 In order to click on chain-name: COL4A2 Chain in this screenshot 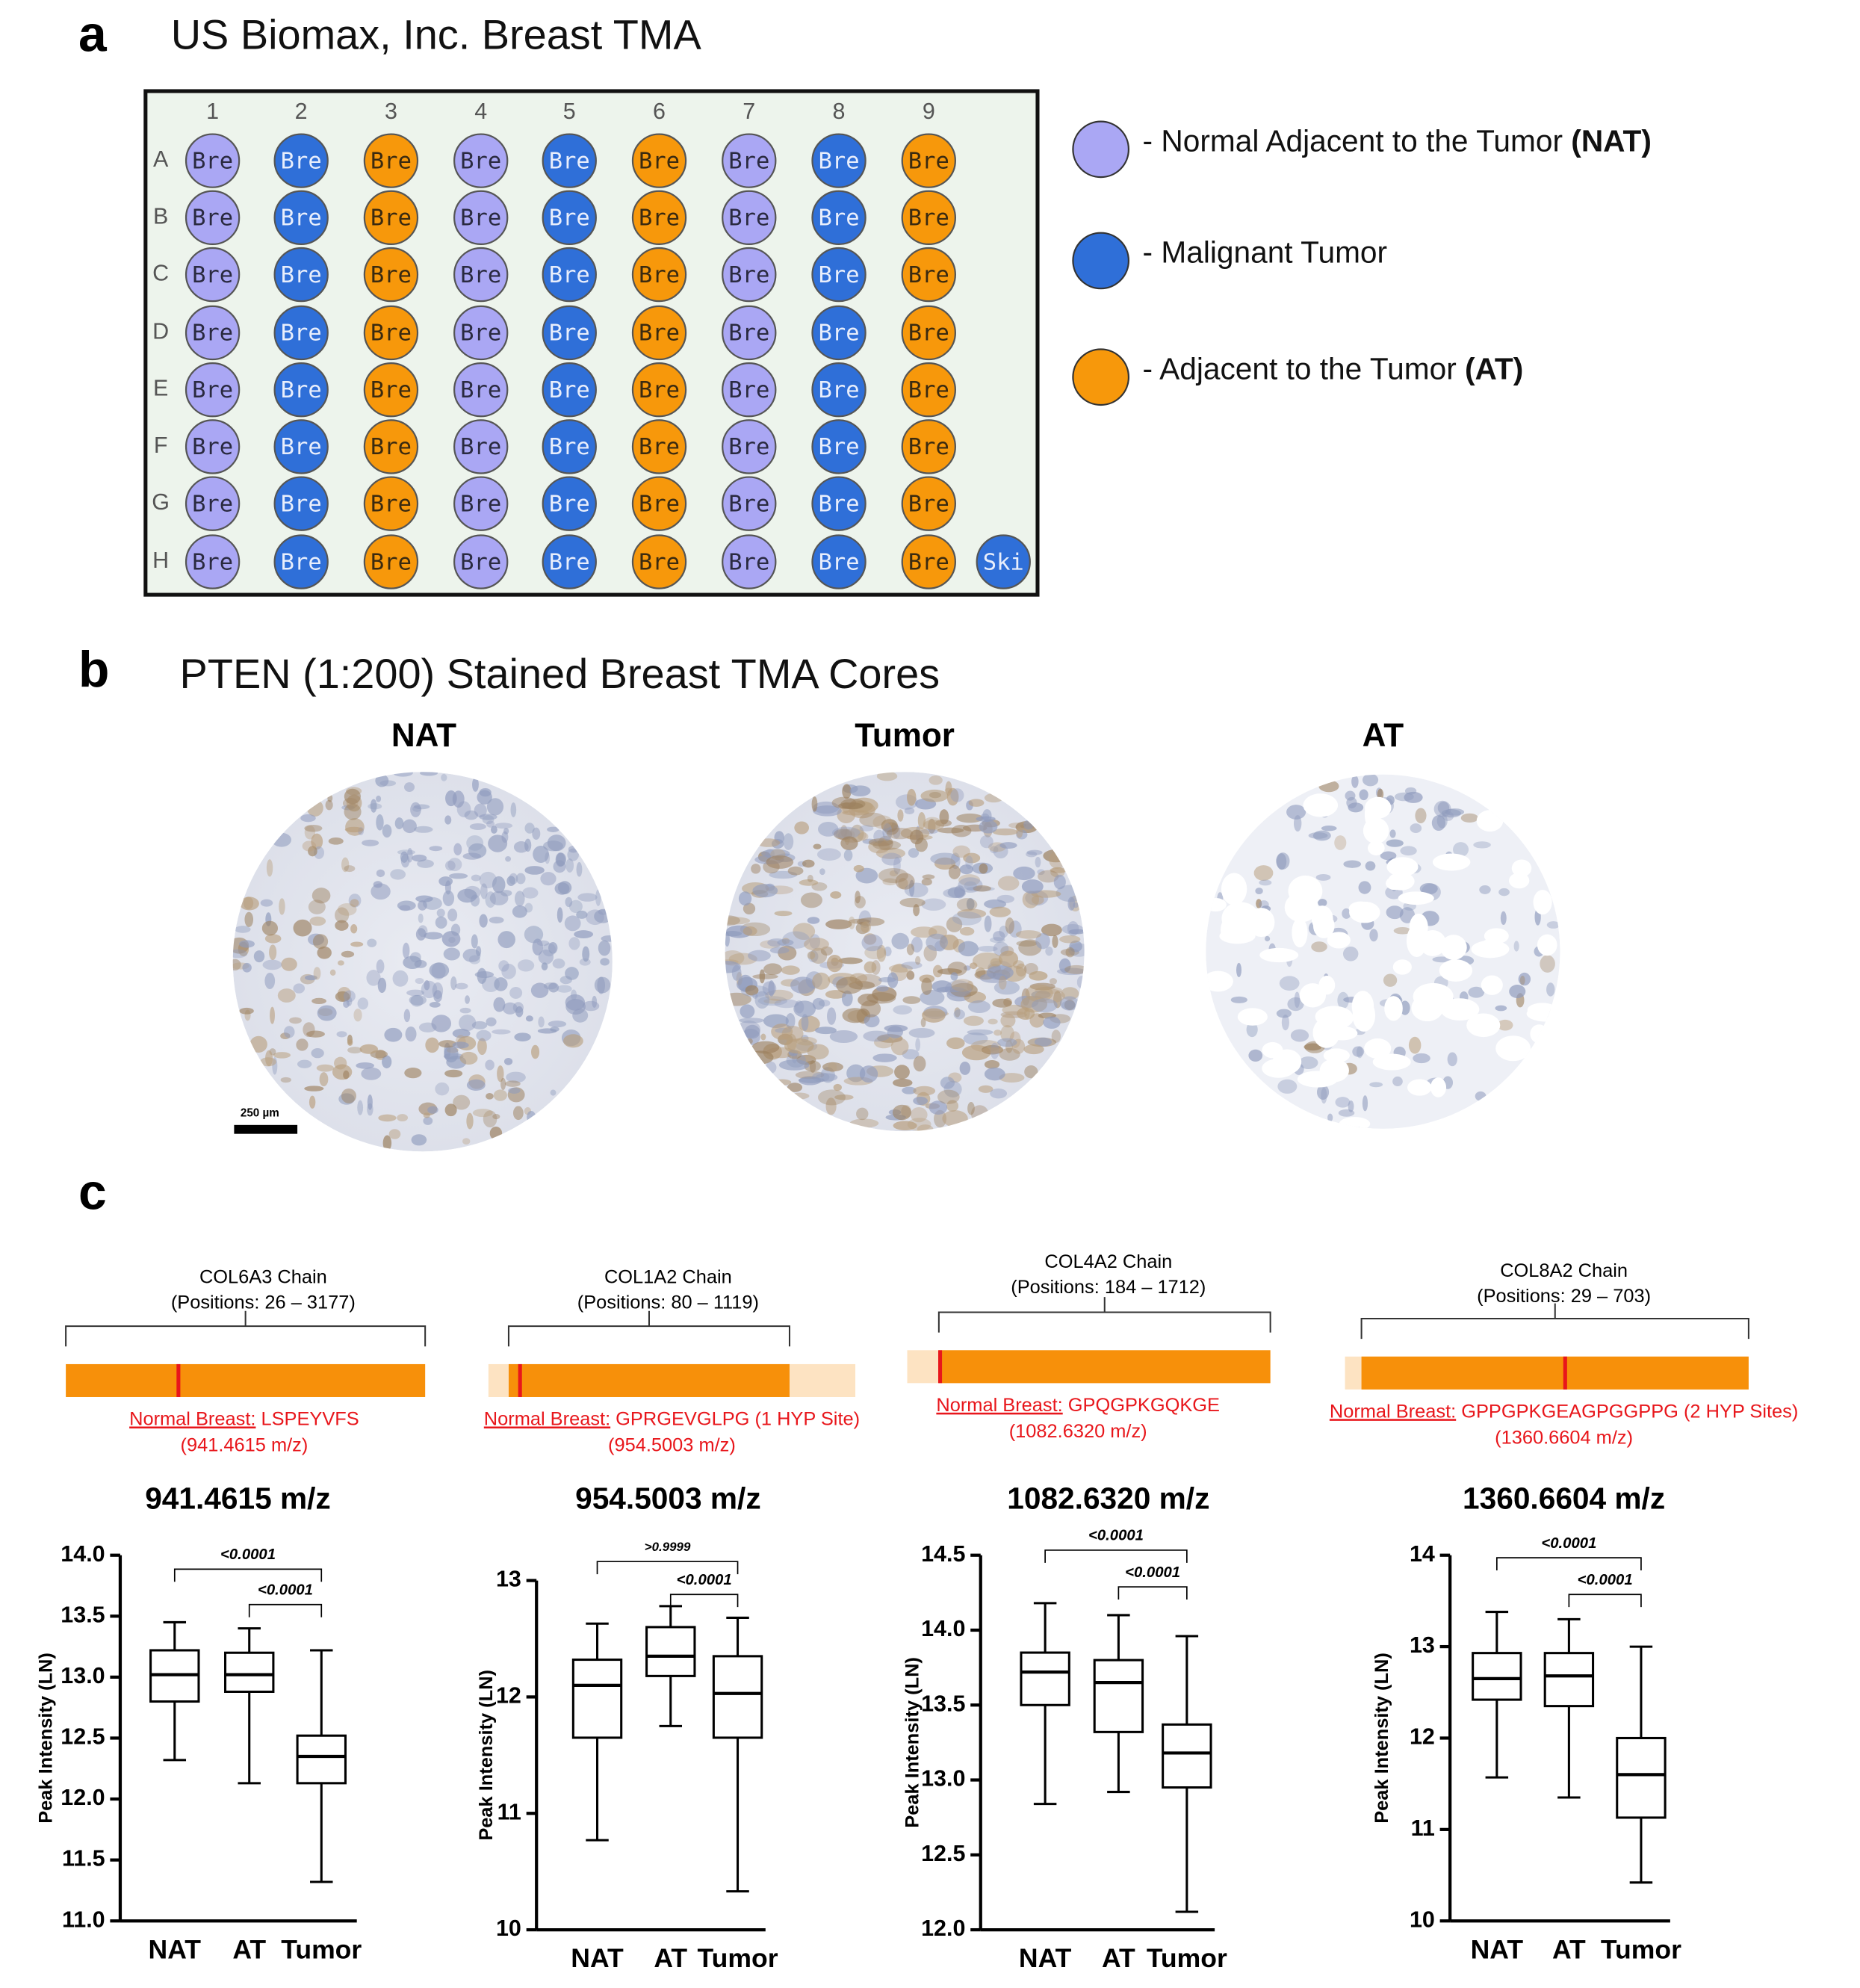, I will do `click(1108, 1261)`.